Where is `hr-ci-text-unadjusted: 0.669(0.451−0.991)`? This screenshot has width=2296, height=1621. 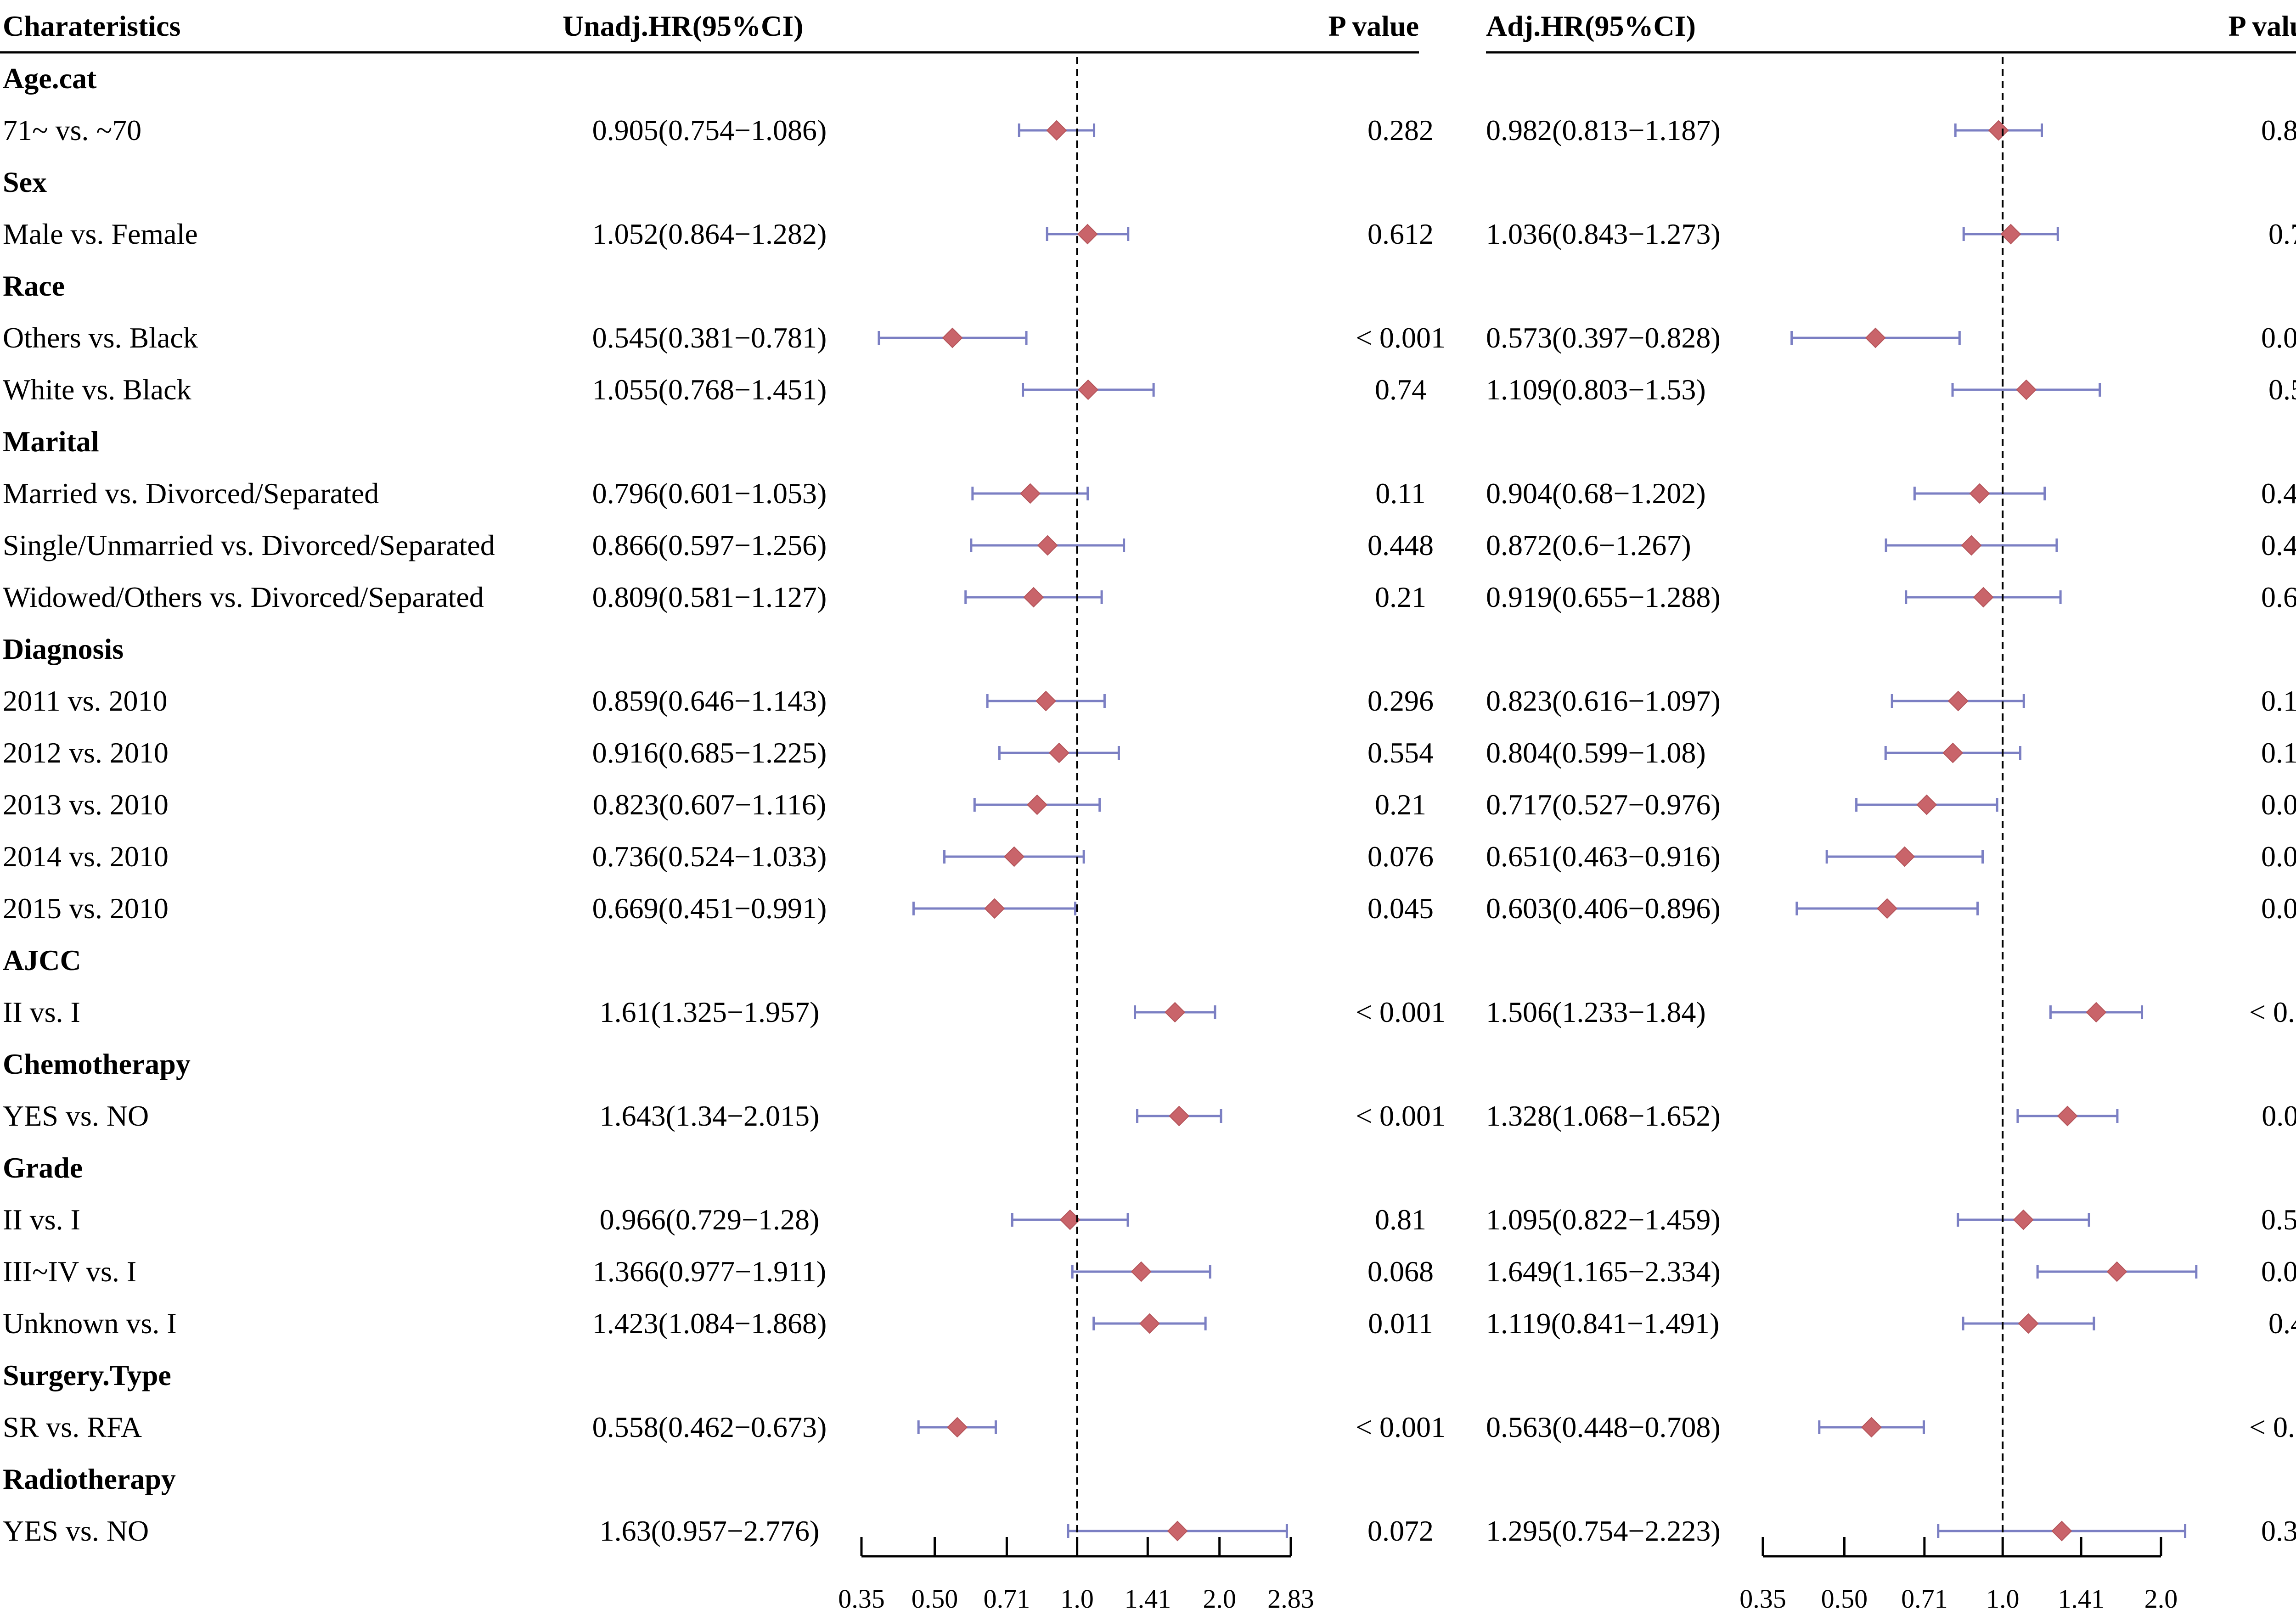
hr-ci-text-unadjusted: 0.669(0.451−0.991) is located at coordinates (709, 908).